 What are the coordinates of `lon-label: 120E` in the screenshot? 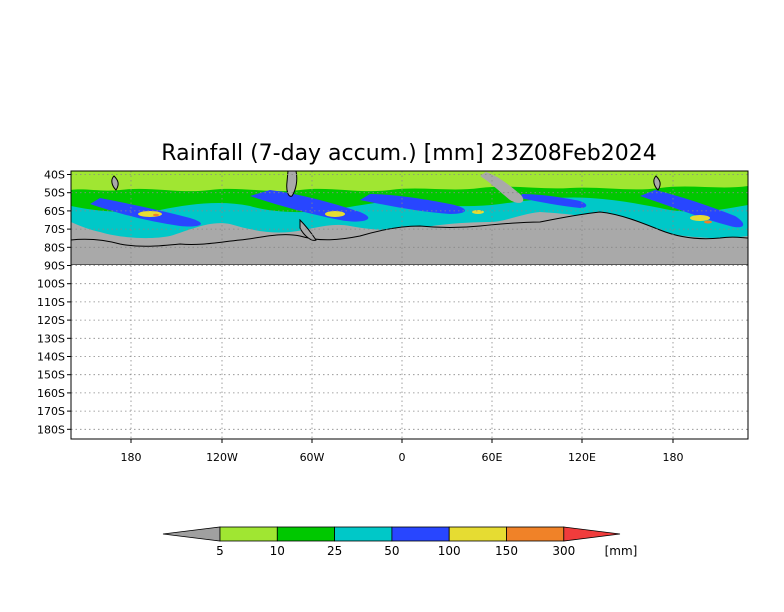 It's located at (582, 457).